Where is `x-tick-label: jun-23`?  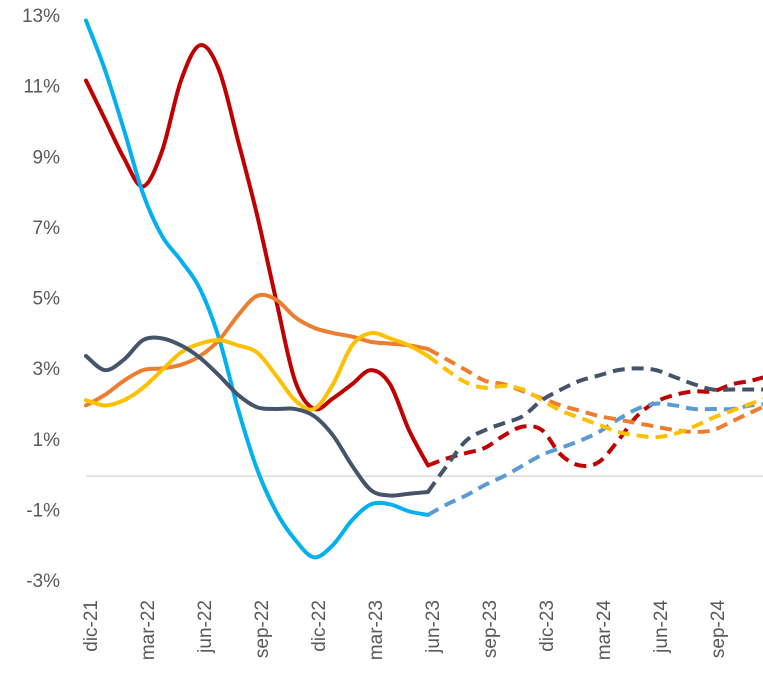
x-tick-label: jun-23 is located at coordinates (433, 627).